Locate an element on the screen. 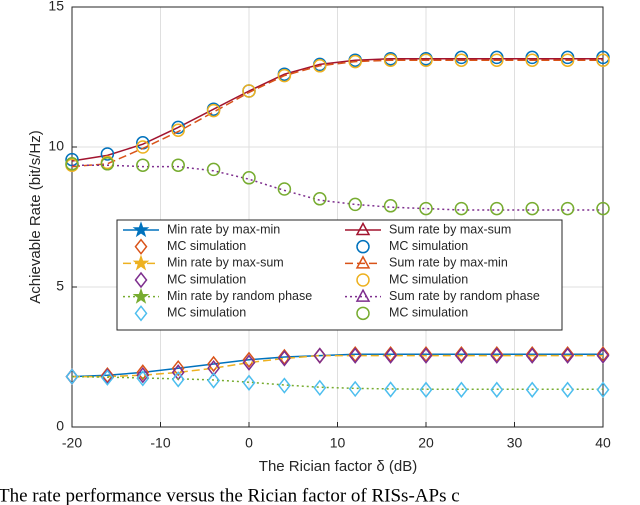 This screenshot has width=640, height=505. y-tick-label: 10 is located at coordinates (56, 146).